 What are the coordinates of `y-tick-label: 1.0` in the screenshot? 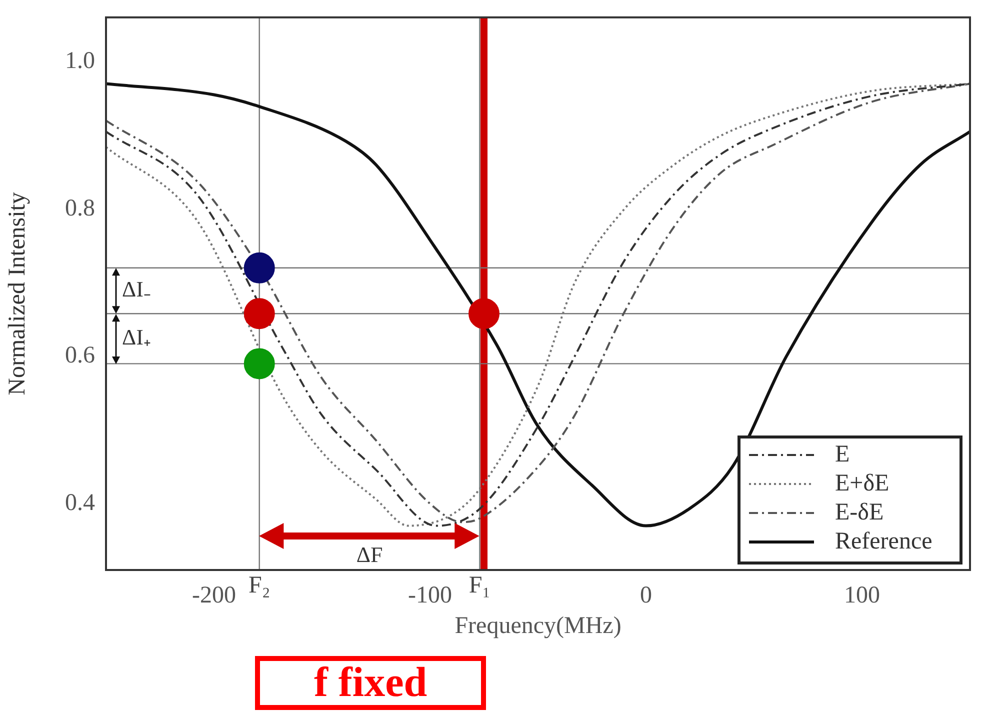 It's located at (80, 61).